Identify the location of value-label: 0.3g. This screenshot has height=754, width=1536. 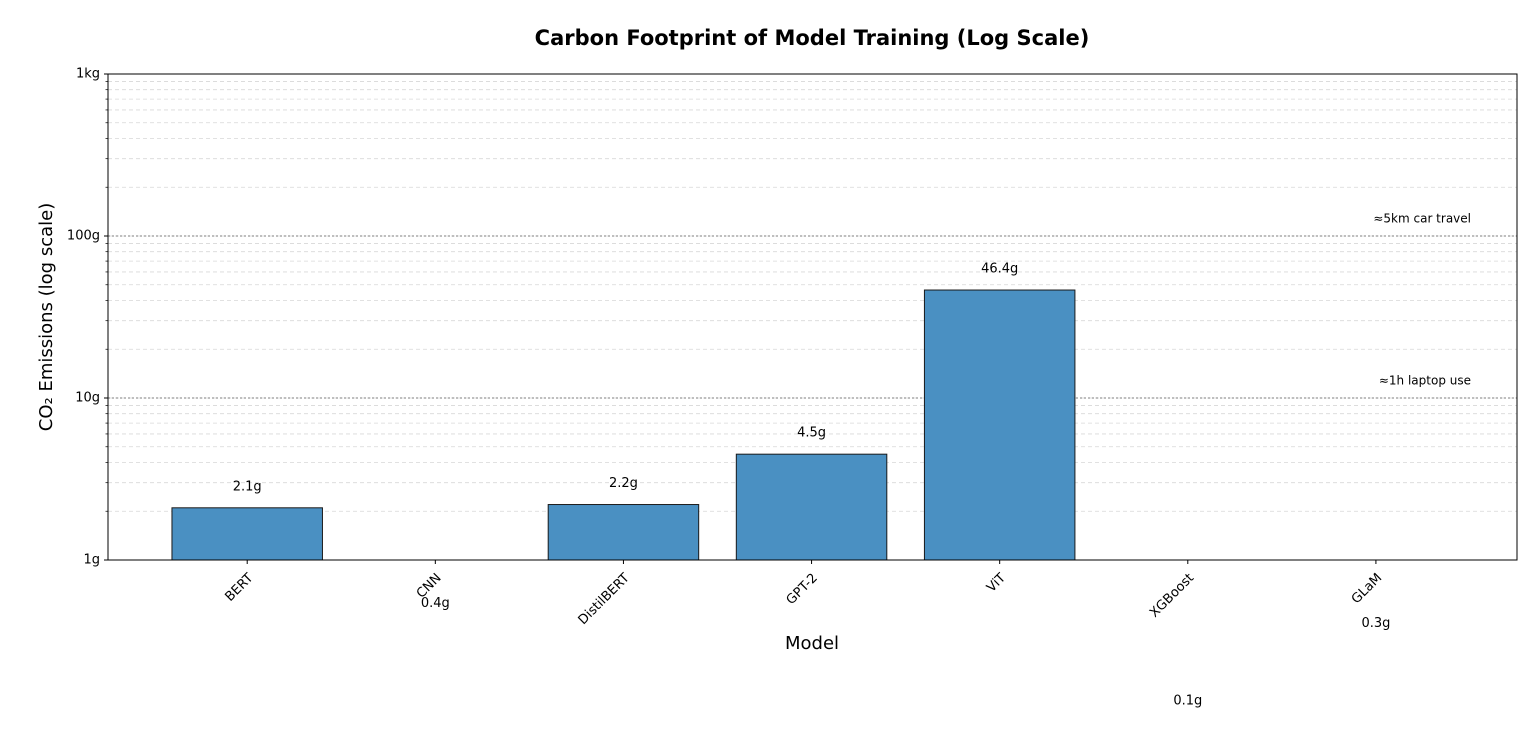
(1375, 623).